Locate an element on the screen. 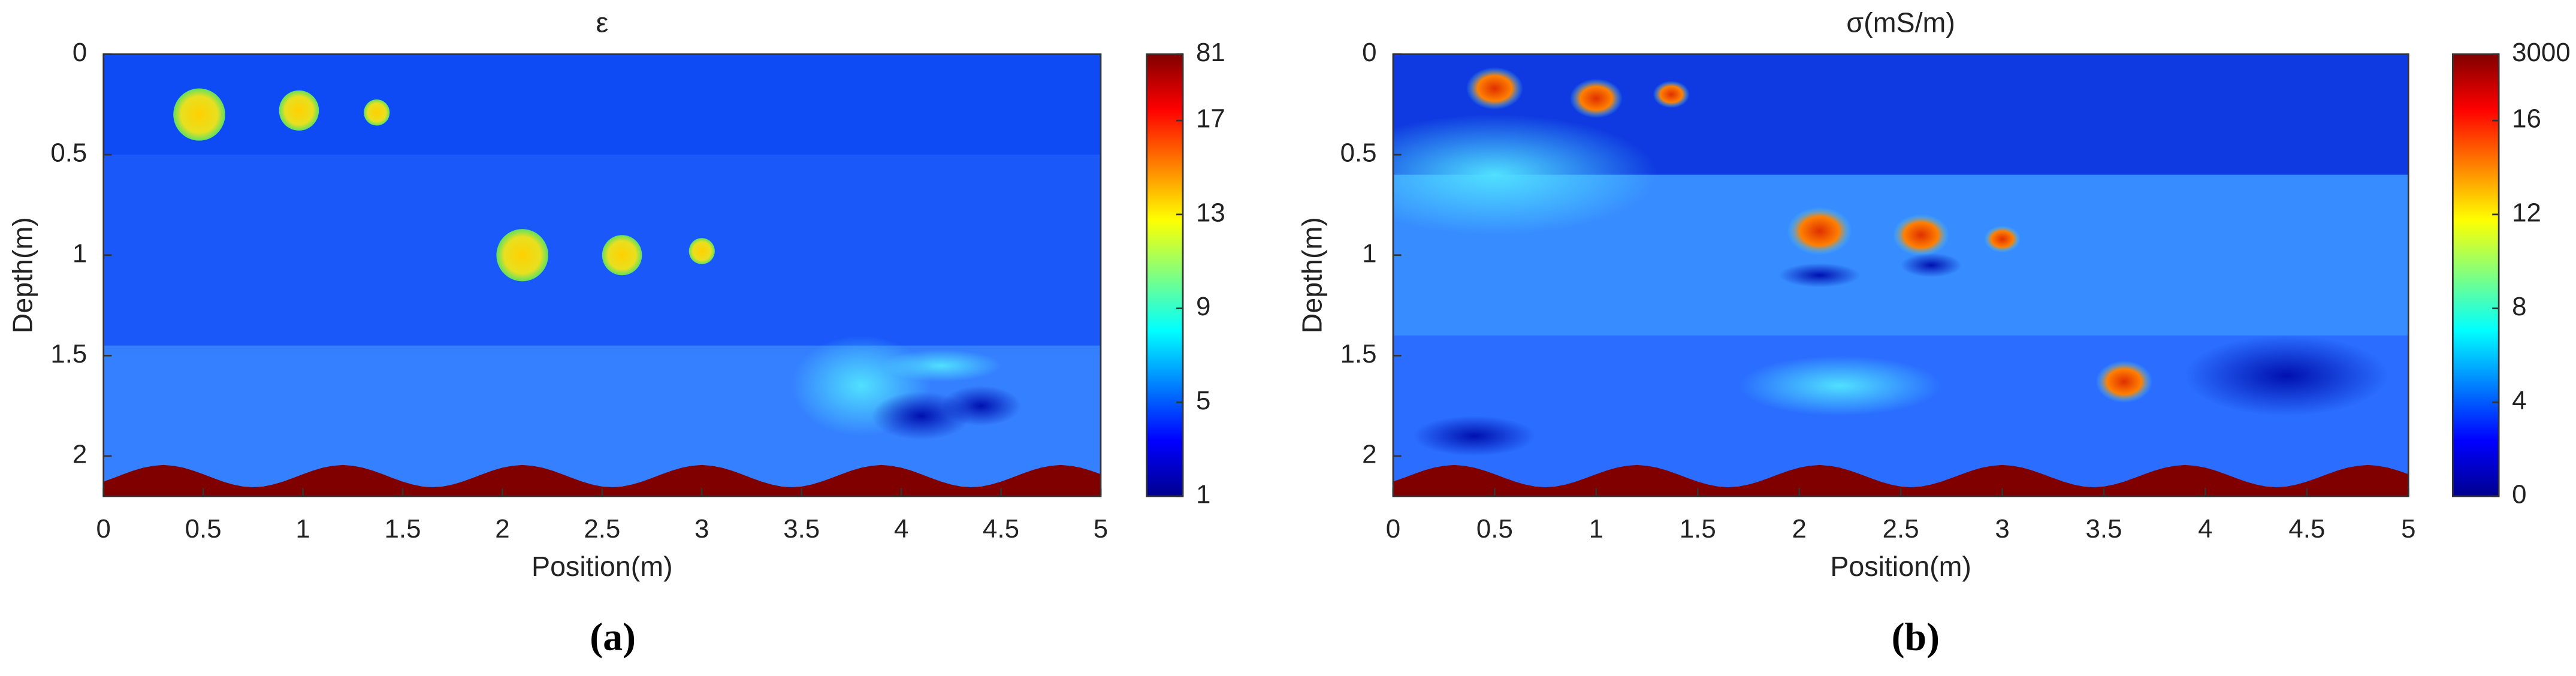  colorbar-tick-label: 17 is located at coordinates (1211, 119).